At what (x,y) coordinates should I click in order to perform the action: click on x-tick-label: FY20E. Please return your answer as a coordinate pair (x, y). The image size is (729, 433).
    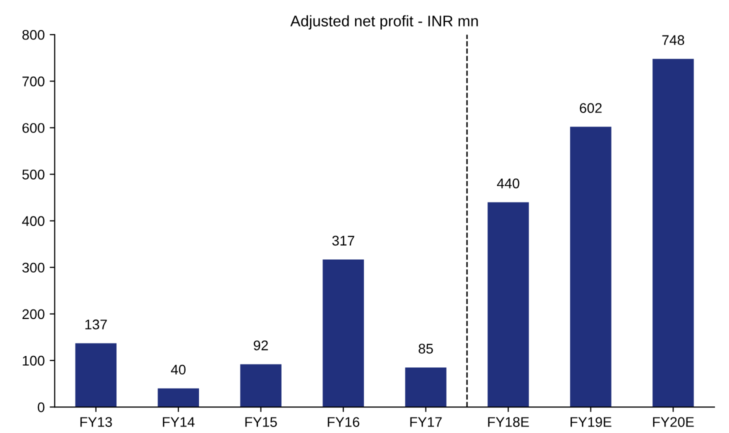
    Looking at the image, I should click on (673, 422).